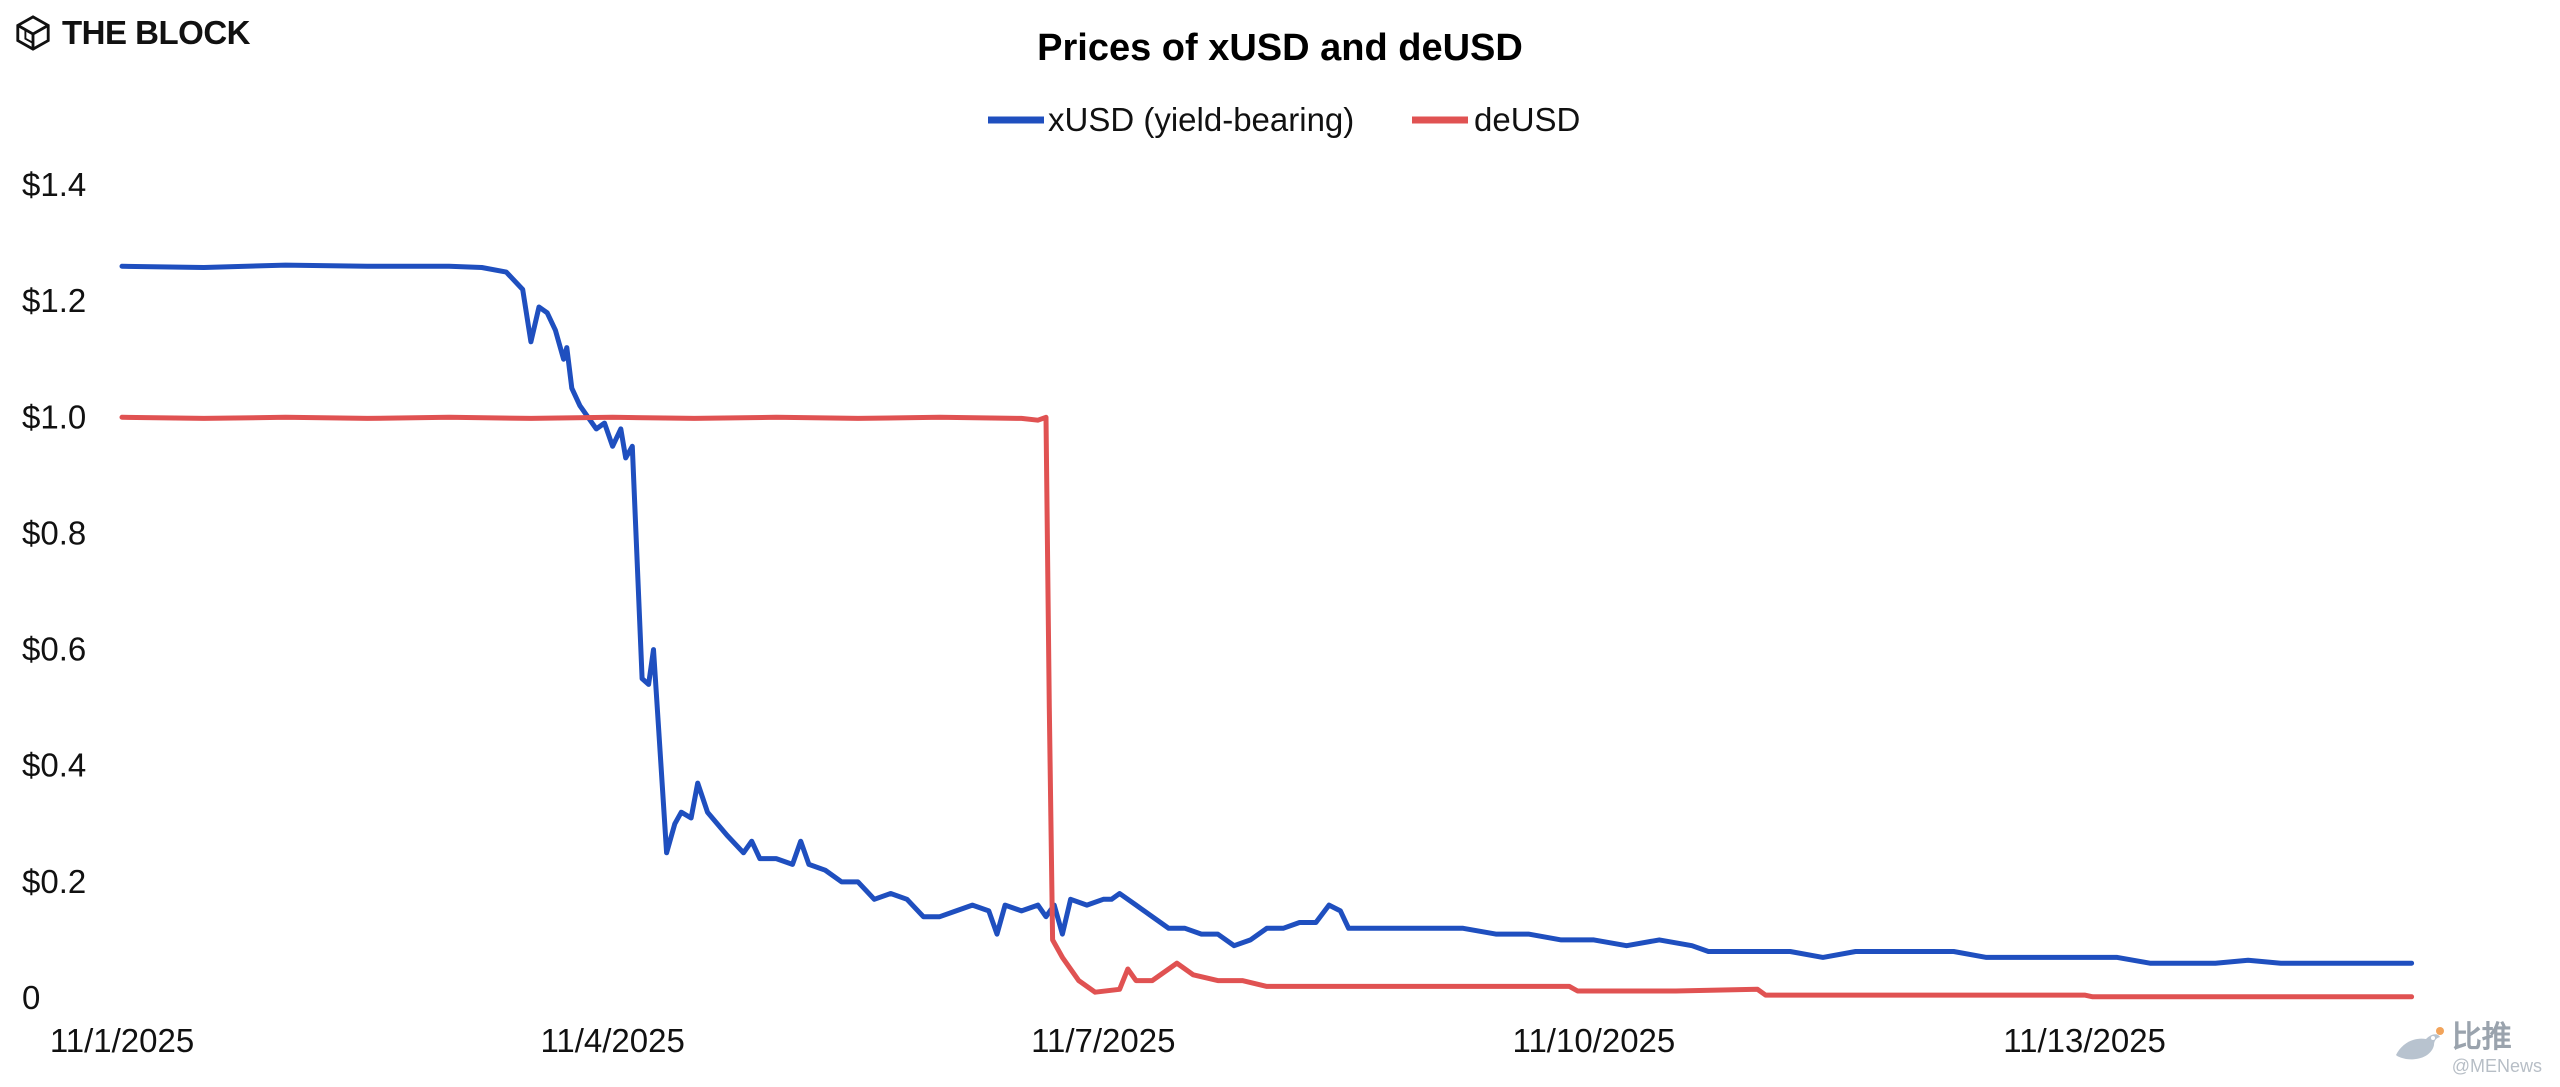 This screenshot has height=1087, width=2560. I want to click on y-tick-label: $1.2, so click(54, 300).